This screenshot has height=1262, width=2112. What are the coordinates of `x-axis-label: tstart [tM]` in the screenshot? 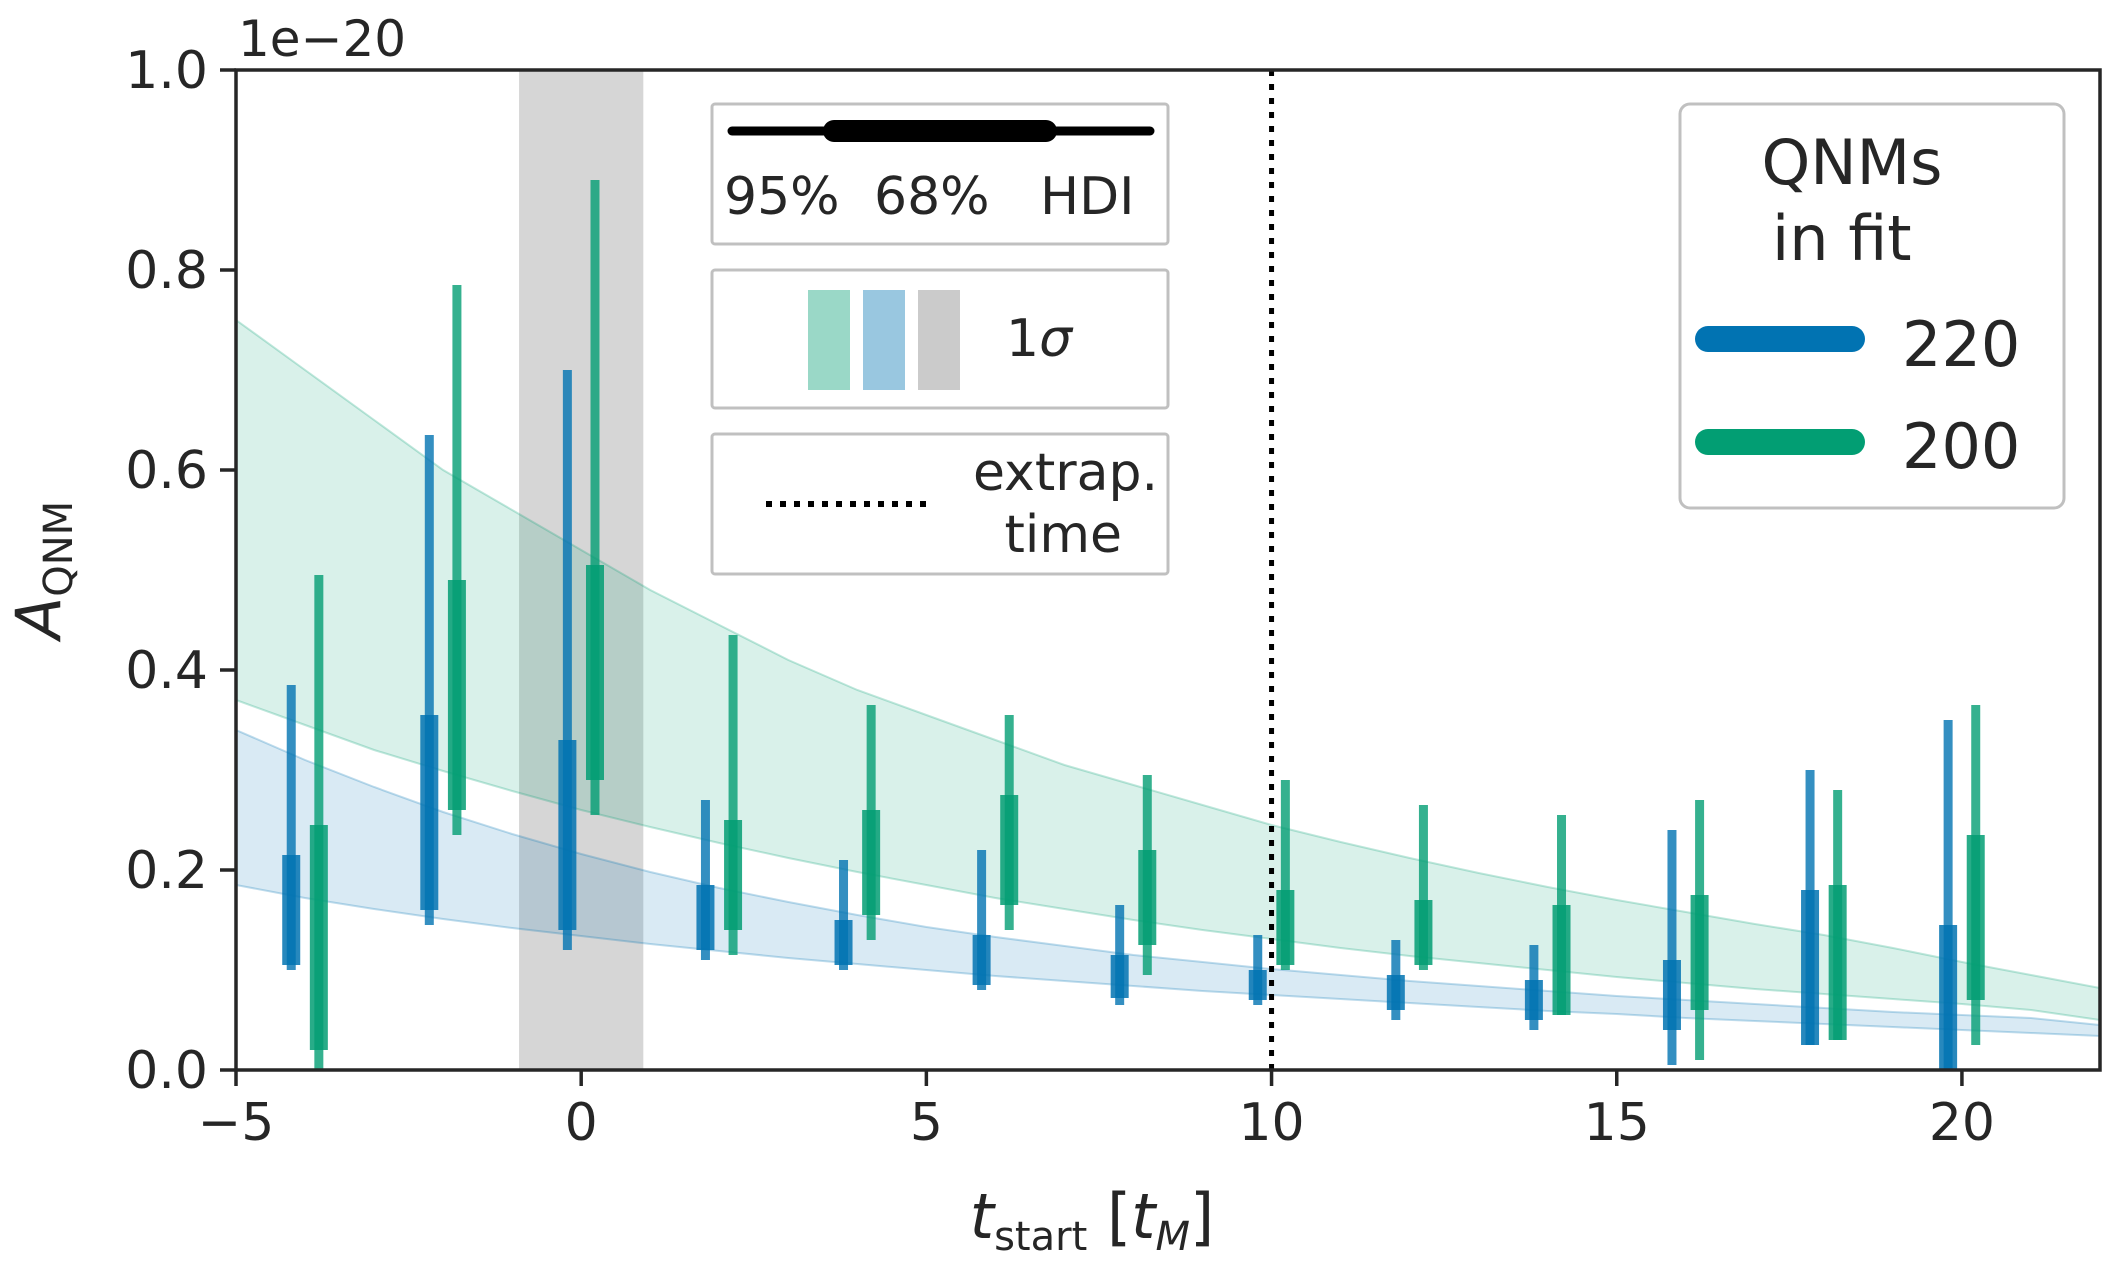 It's located at (1092, 1220).